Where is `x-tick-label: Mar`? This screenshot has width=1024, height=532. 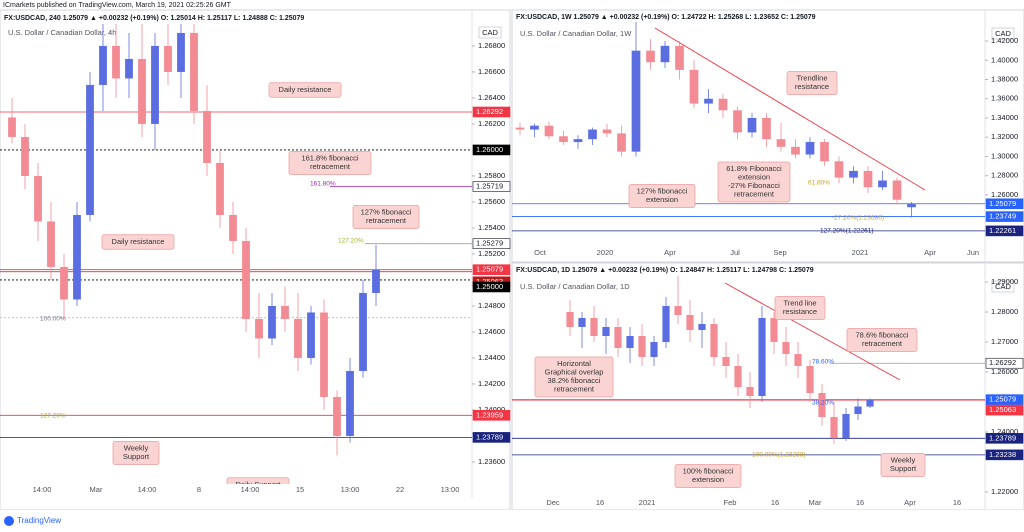
x-tick-label: Mar is located at coordinates (815, 502).